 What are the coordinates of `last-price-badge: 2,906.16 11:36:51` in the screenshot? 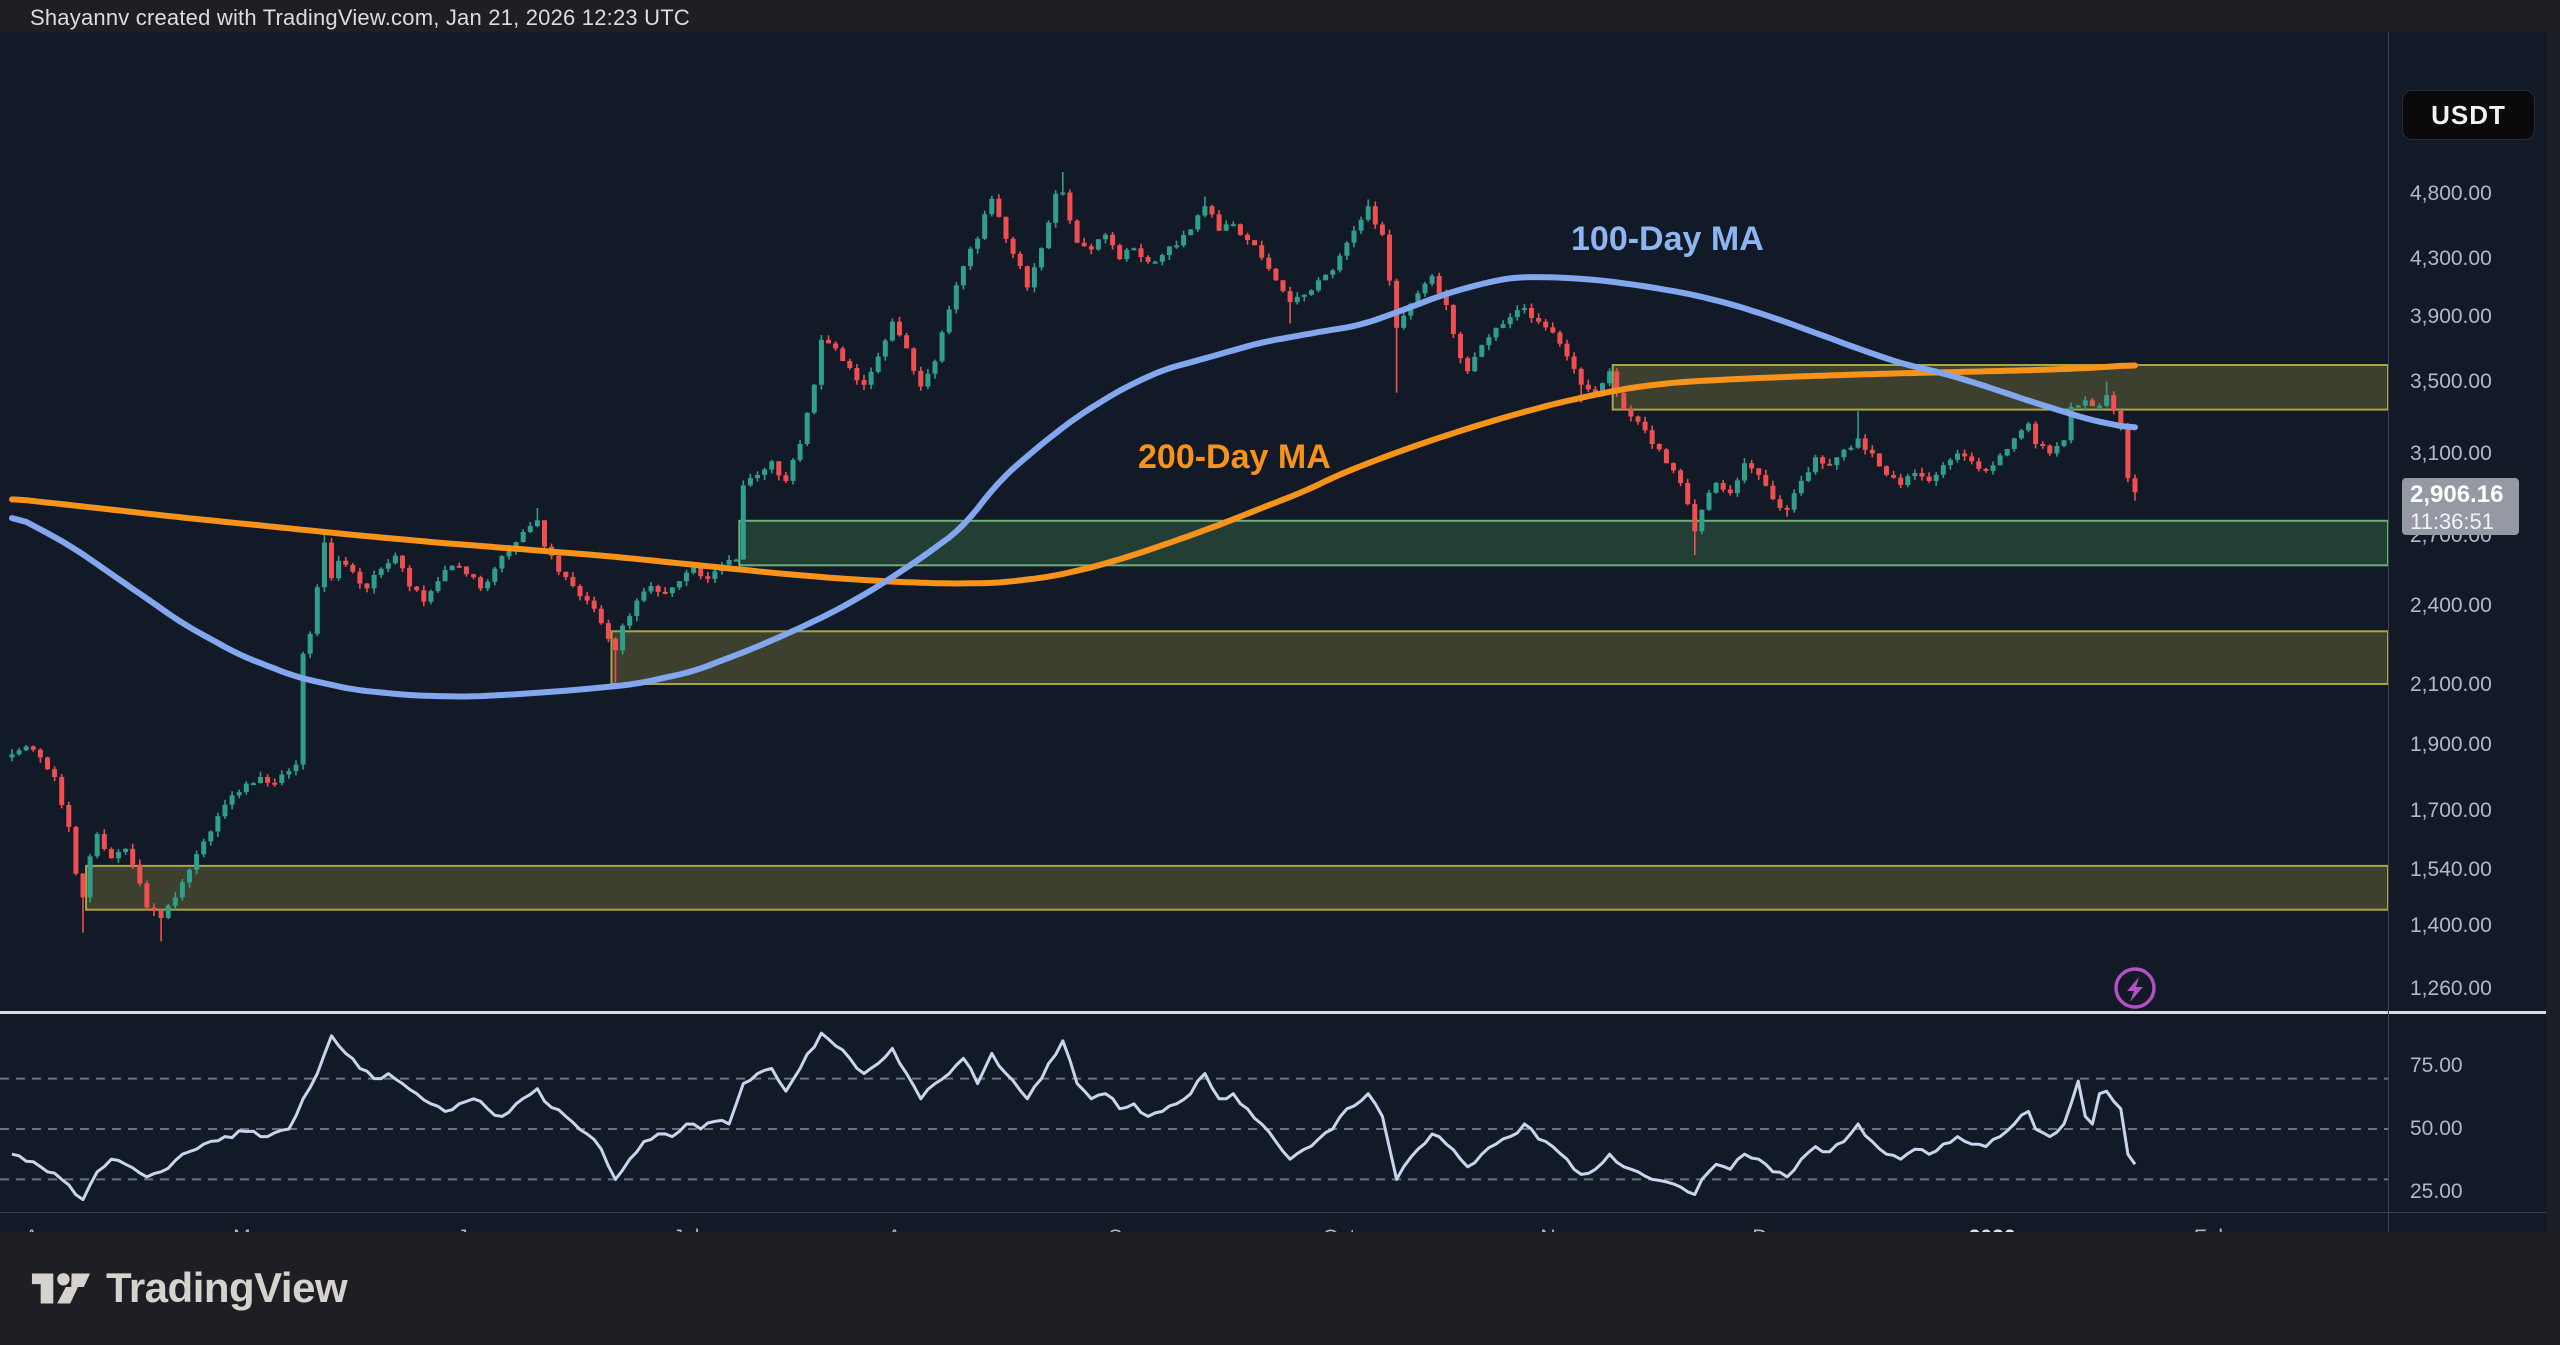 It's located at (2460, 506).